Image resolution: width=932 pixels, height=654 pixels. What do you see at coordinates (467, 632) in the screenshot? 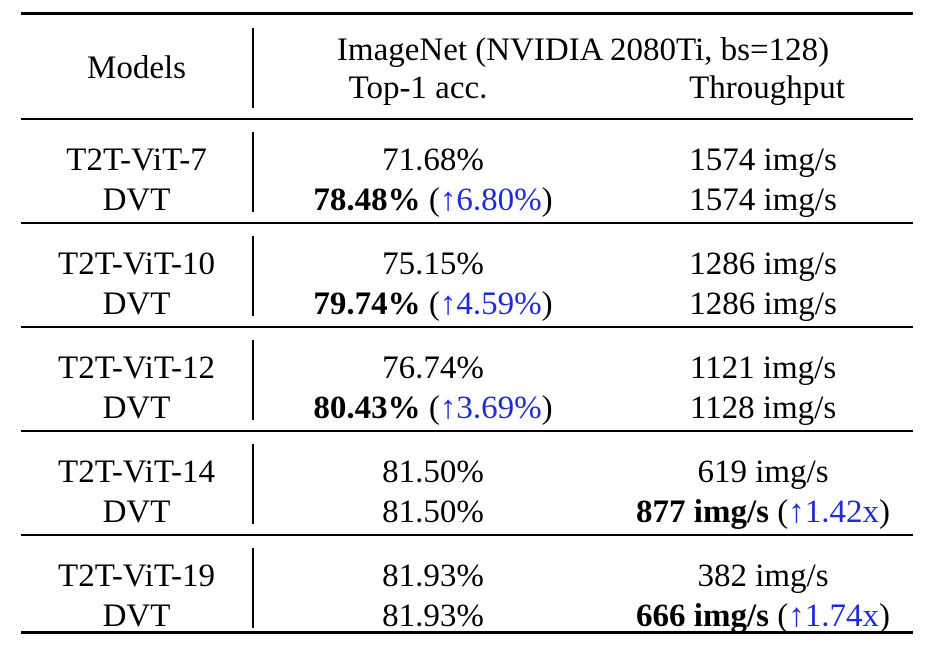
I see `bottom-rule` at bounding box center [467, 632].